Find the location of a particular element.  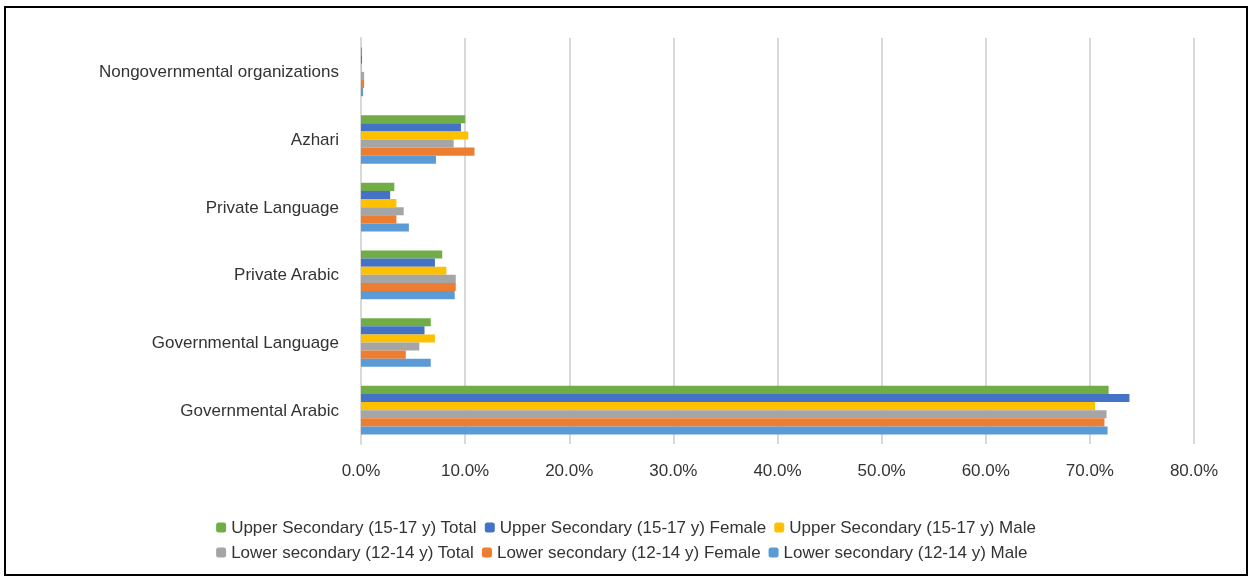

x-tick-label: 10.0% is located at coordinates (465, 470).